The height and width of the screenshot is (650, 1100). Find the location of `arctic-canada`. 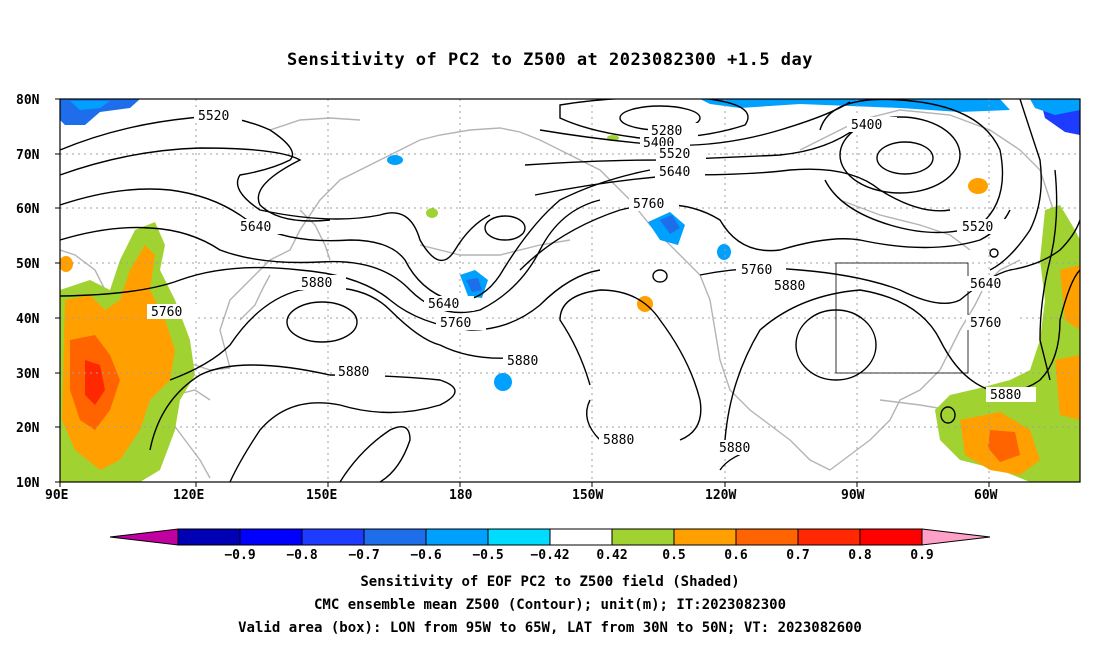

arctic-canada is located at coordinates (930, 170).